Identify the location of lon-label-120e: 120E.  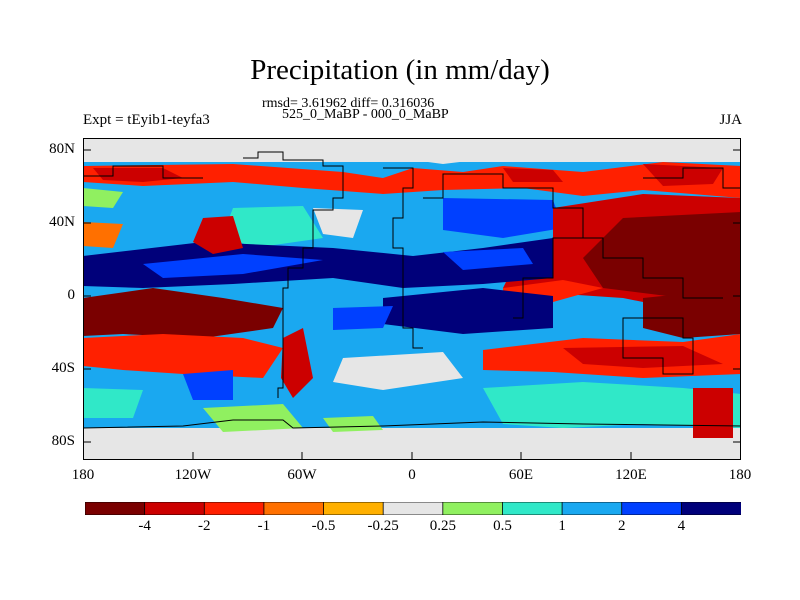
(631, 475).